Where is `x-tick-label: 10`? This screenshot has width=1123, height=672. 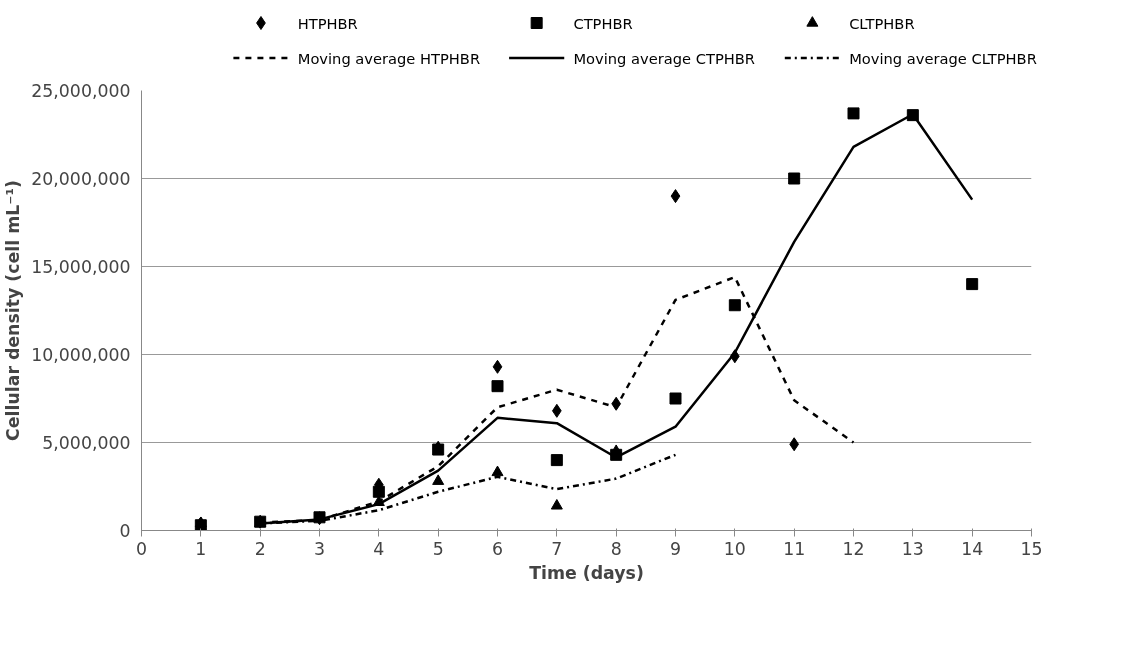 x-tick-label: 10 is located at coordinates (734, 548).